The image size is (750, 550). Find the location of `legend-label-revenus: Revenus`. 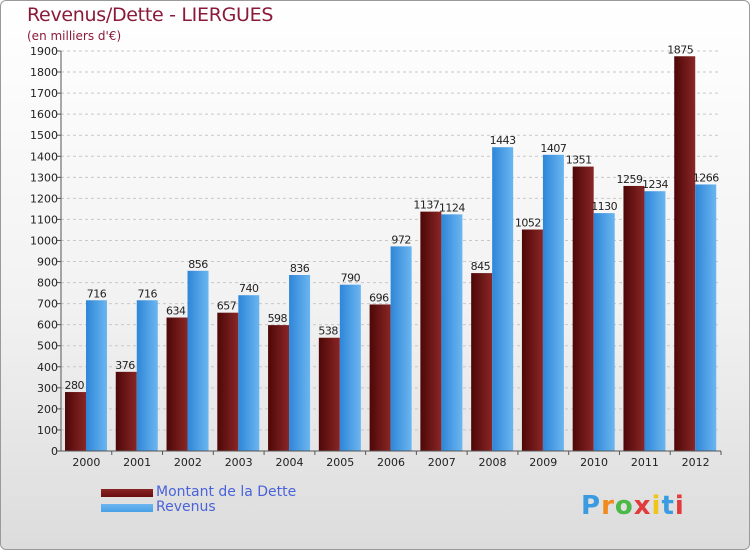

legend-label-revenus: Revenus is located at coordinates (186, 507).